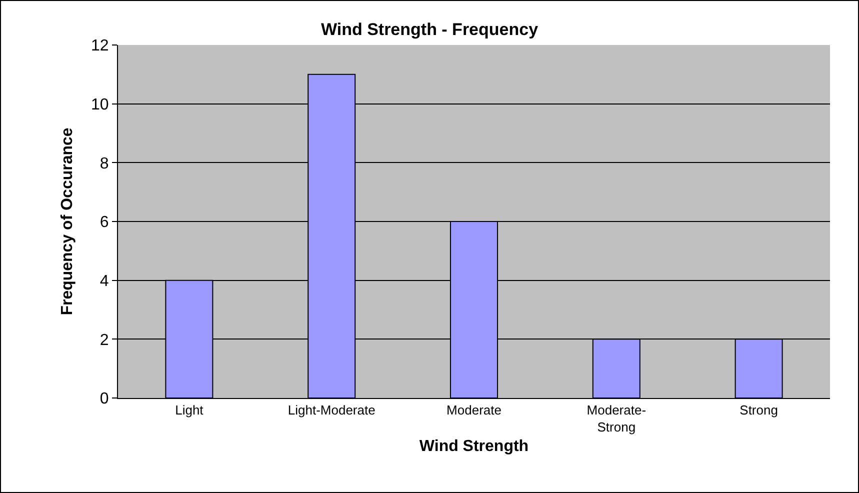 This screenshot has height=493, width=859. What do you see at coordinates (100, 46) in the screenshot?
I see `y-tick-label: 12` at bounding box center [100, 46].